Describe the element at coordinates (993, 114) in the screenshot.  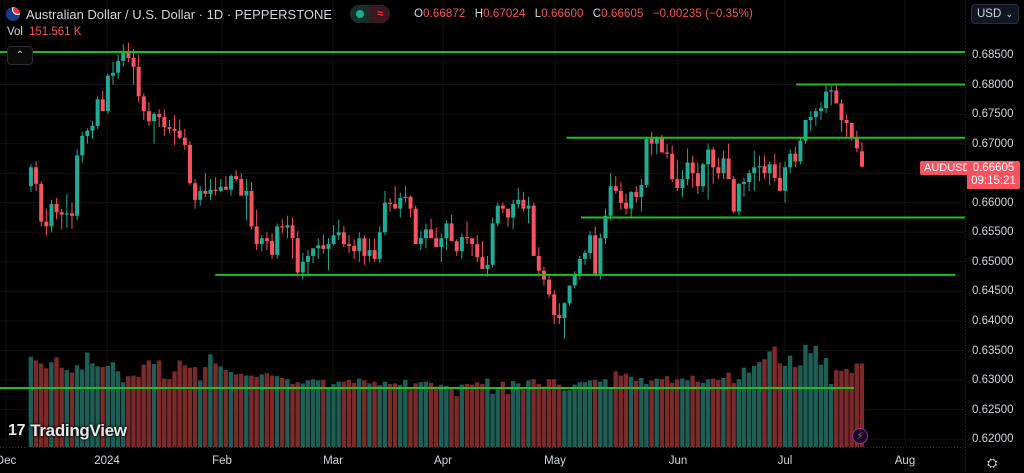
I see `price-label: 0.67500` at that location.